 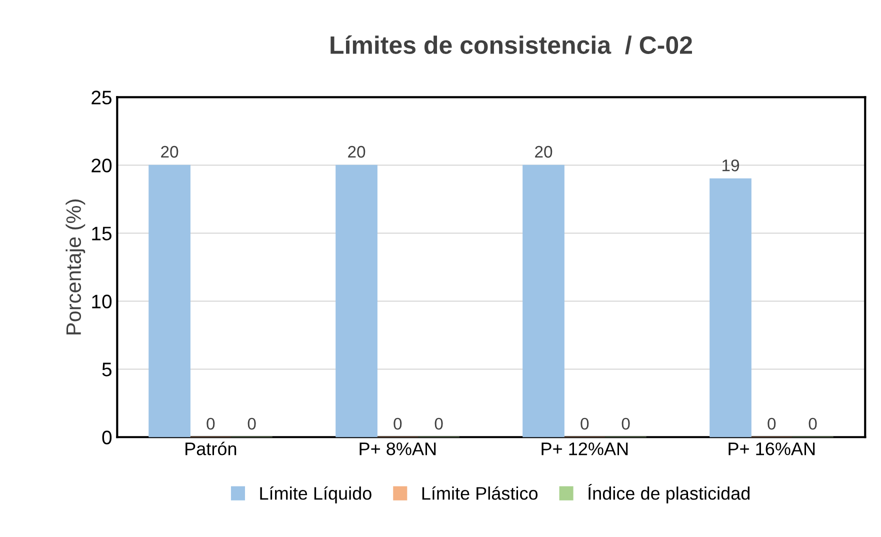 I want to click on y-tick-label: 5, so click(x=107, y=369).